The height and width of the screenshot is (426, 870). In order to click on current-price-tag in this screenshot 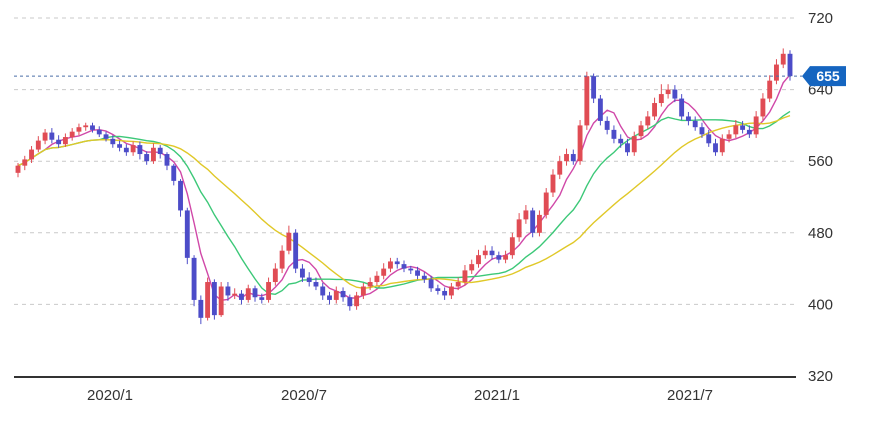, I will do `click(824, 76)`.